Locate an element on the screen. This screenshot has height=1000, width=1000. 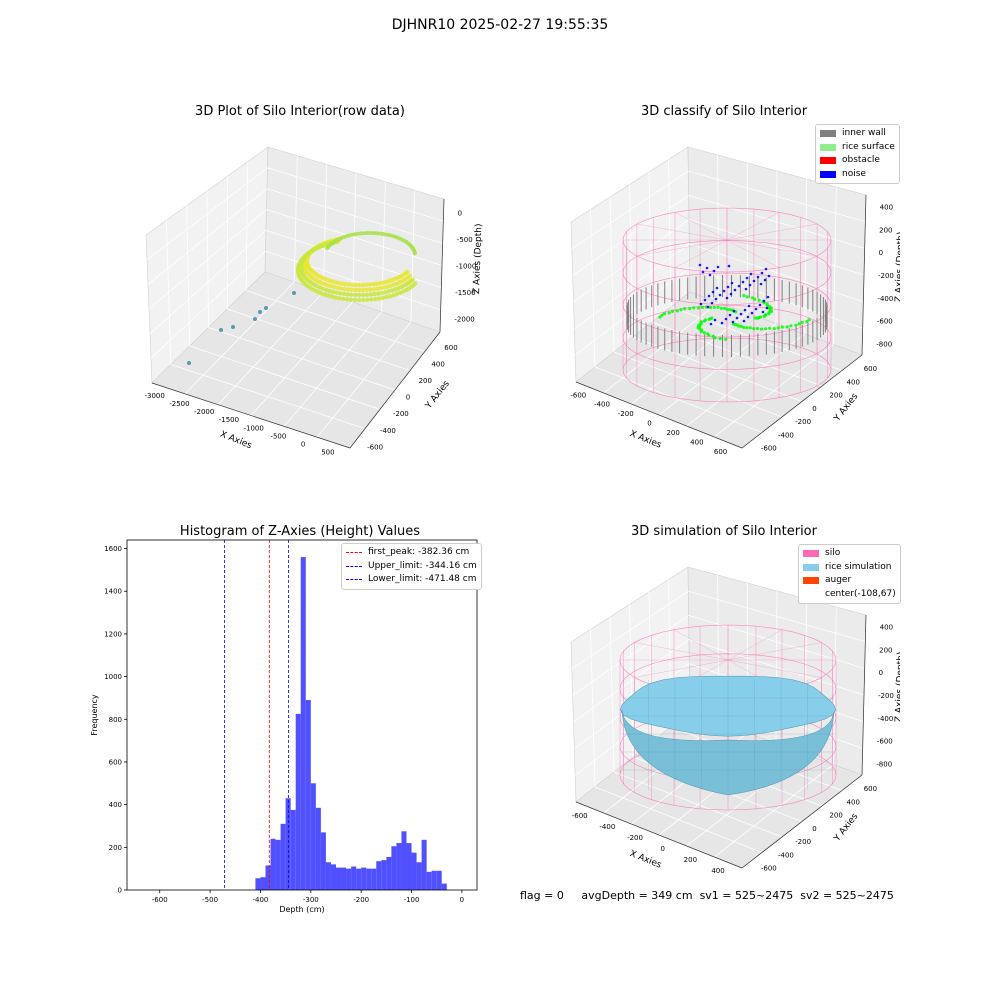
legend-label: silo is located at coordinates (833, 553).